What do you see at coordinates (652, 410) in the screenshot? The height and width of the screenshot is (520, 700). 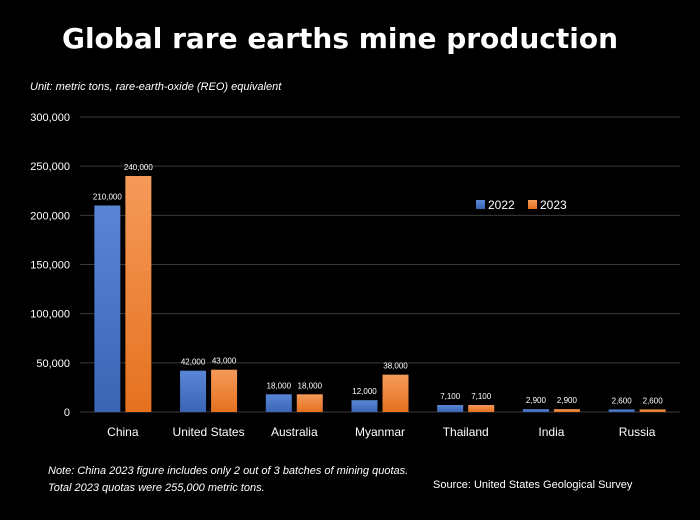 I see `bar-2023-russia` at bounding box center [652, 410].